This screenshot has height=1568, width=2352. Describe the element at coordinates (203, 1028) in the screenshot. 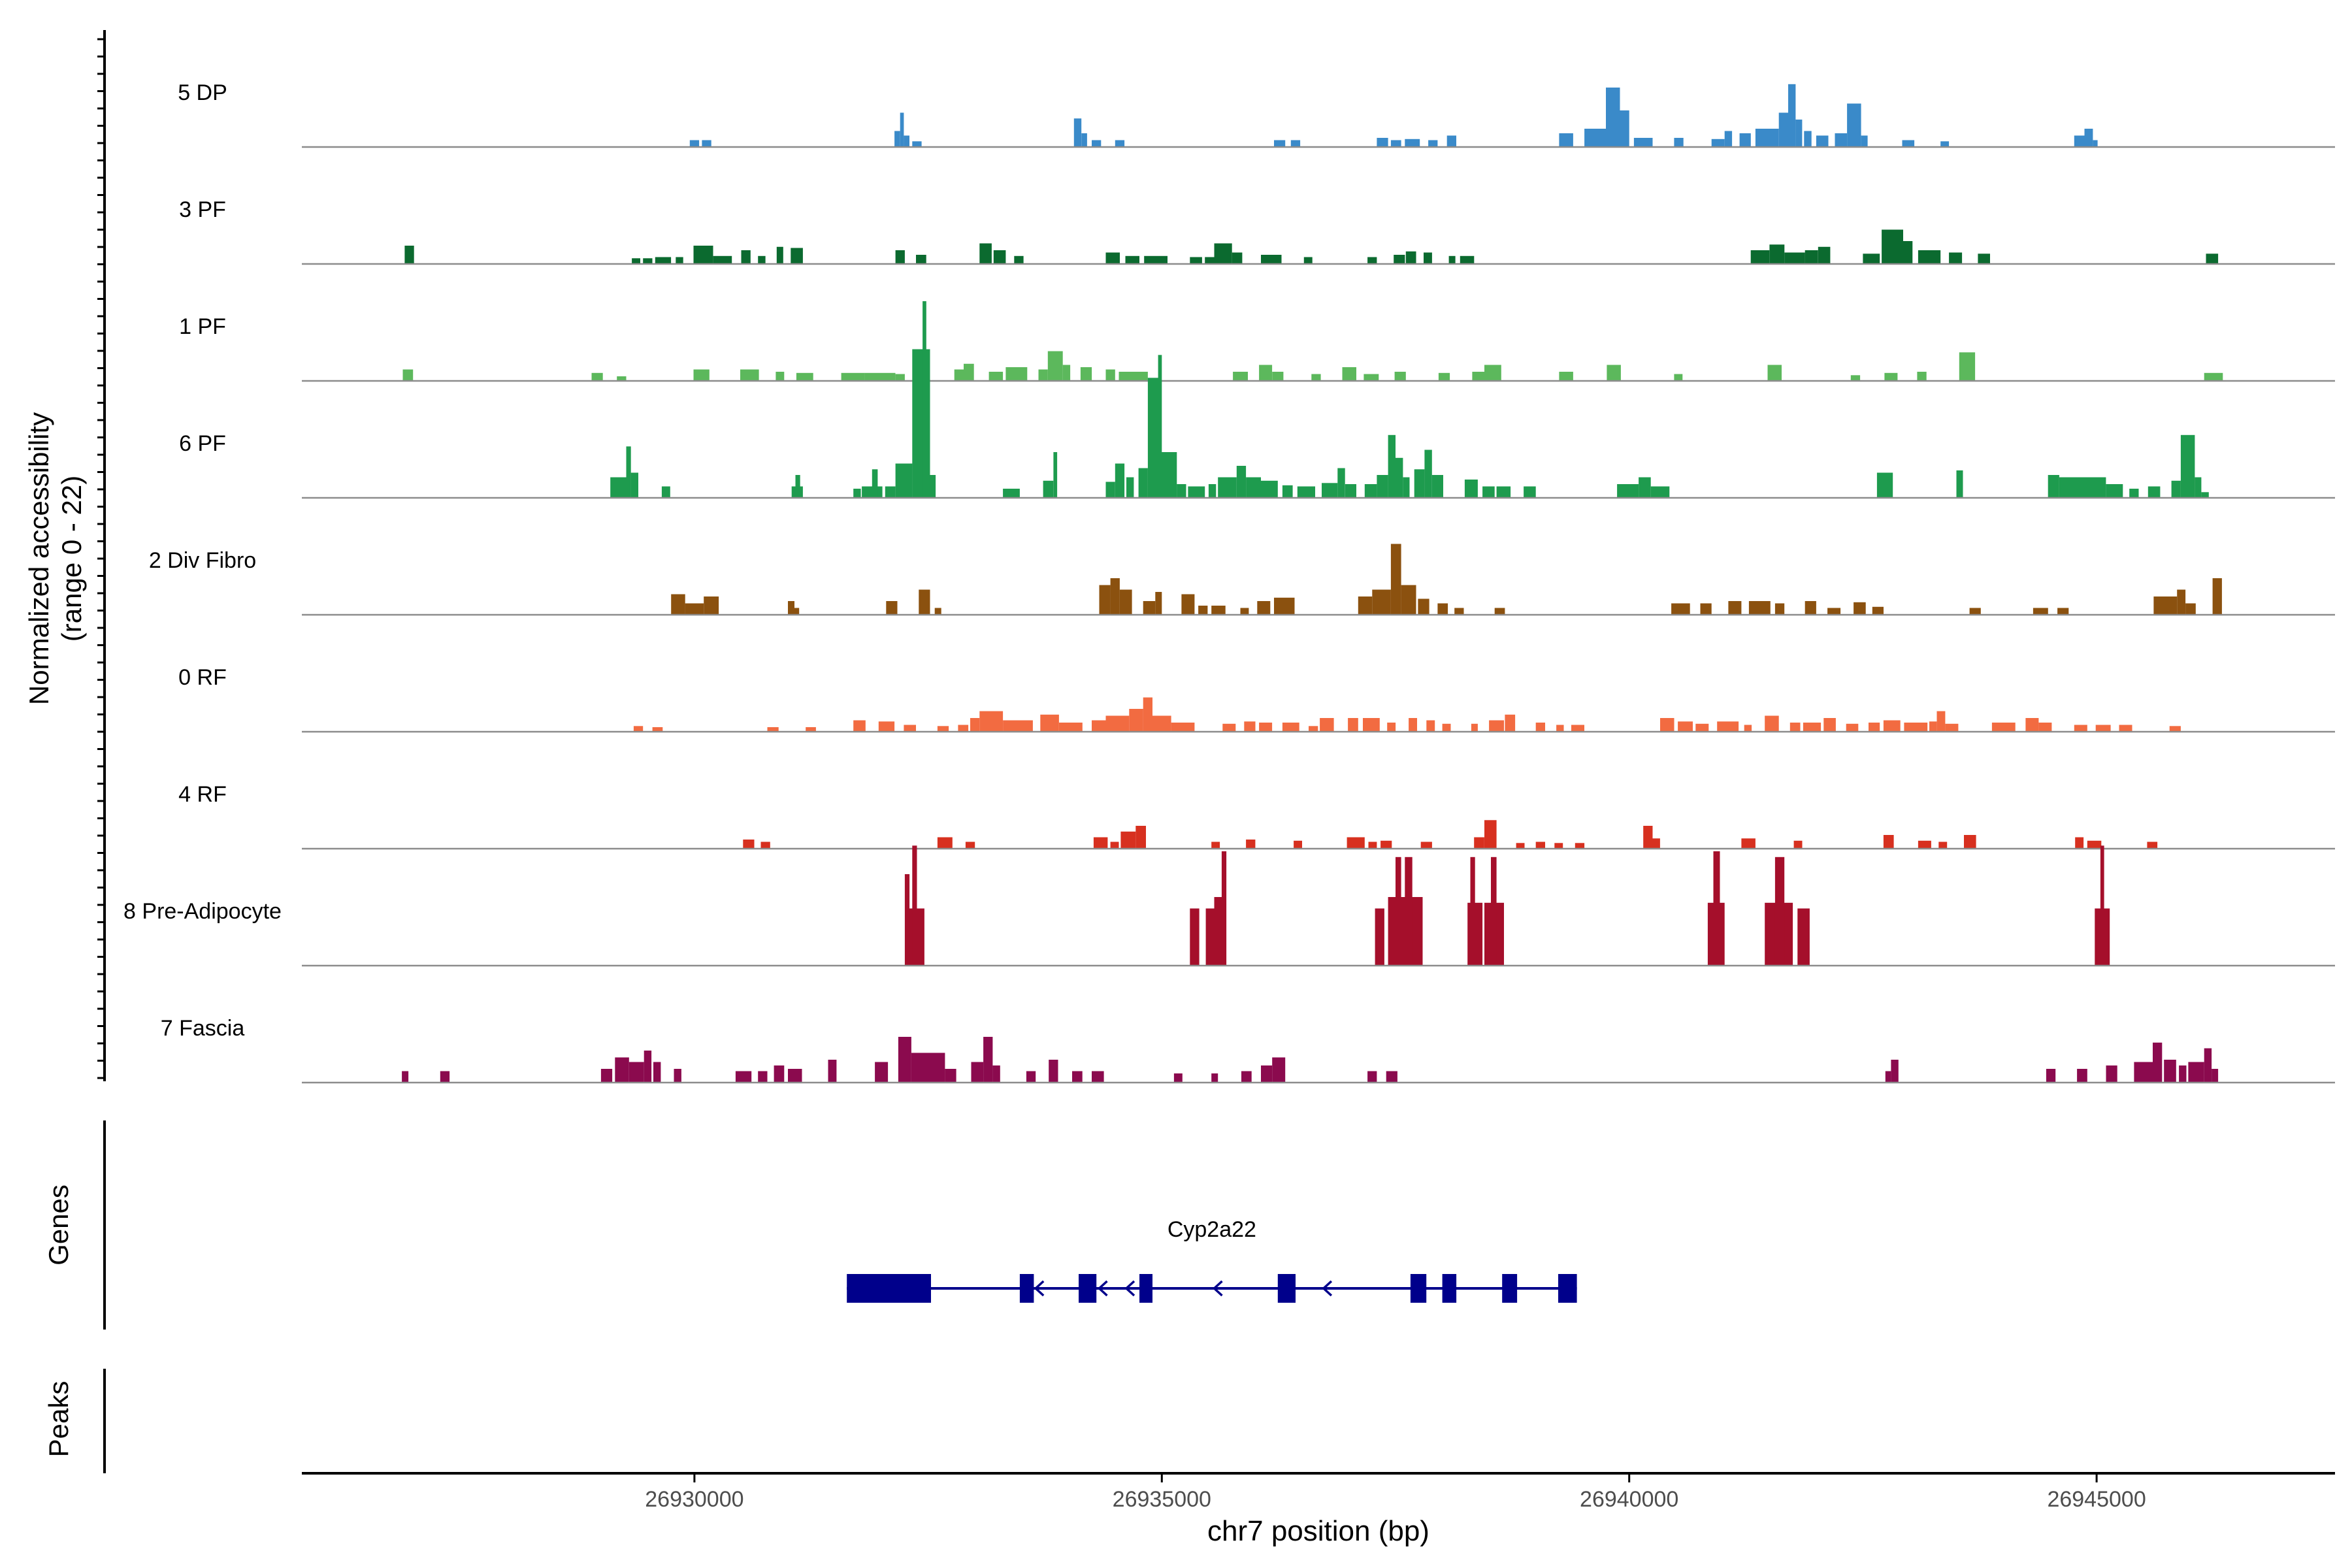

I see `track-label: 7 Fascia` at that location.